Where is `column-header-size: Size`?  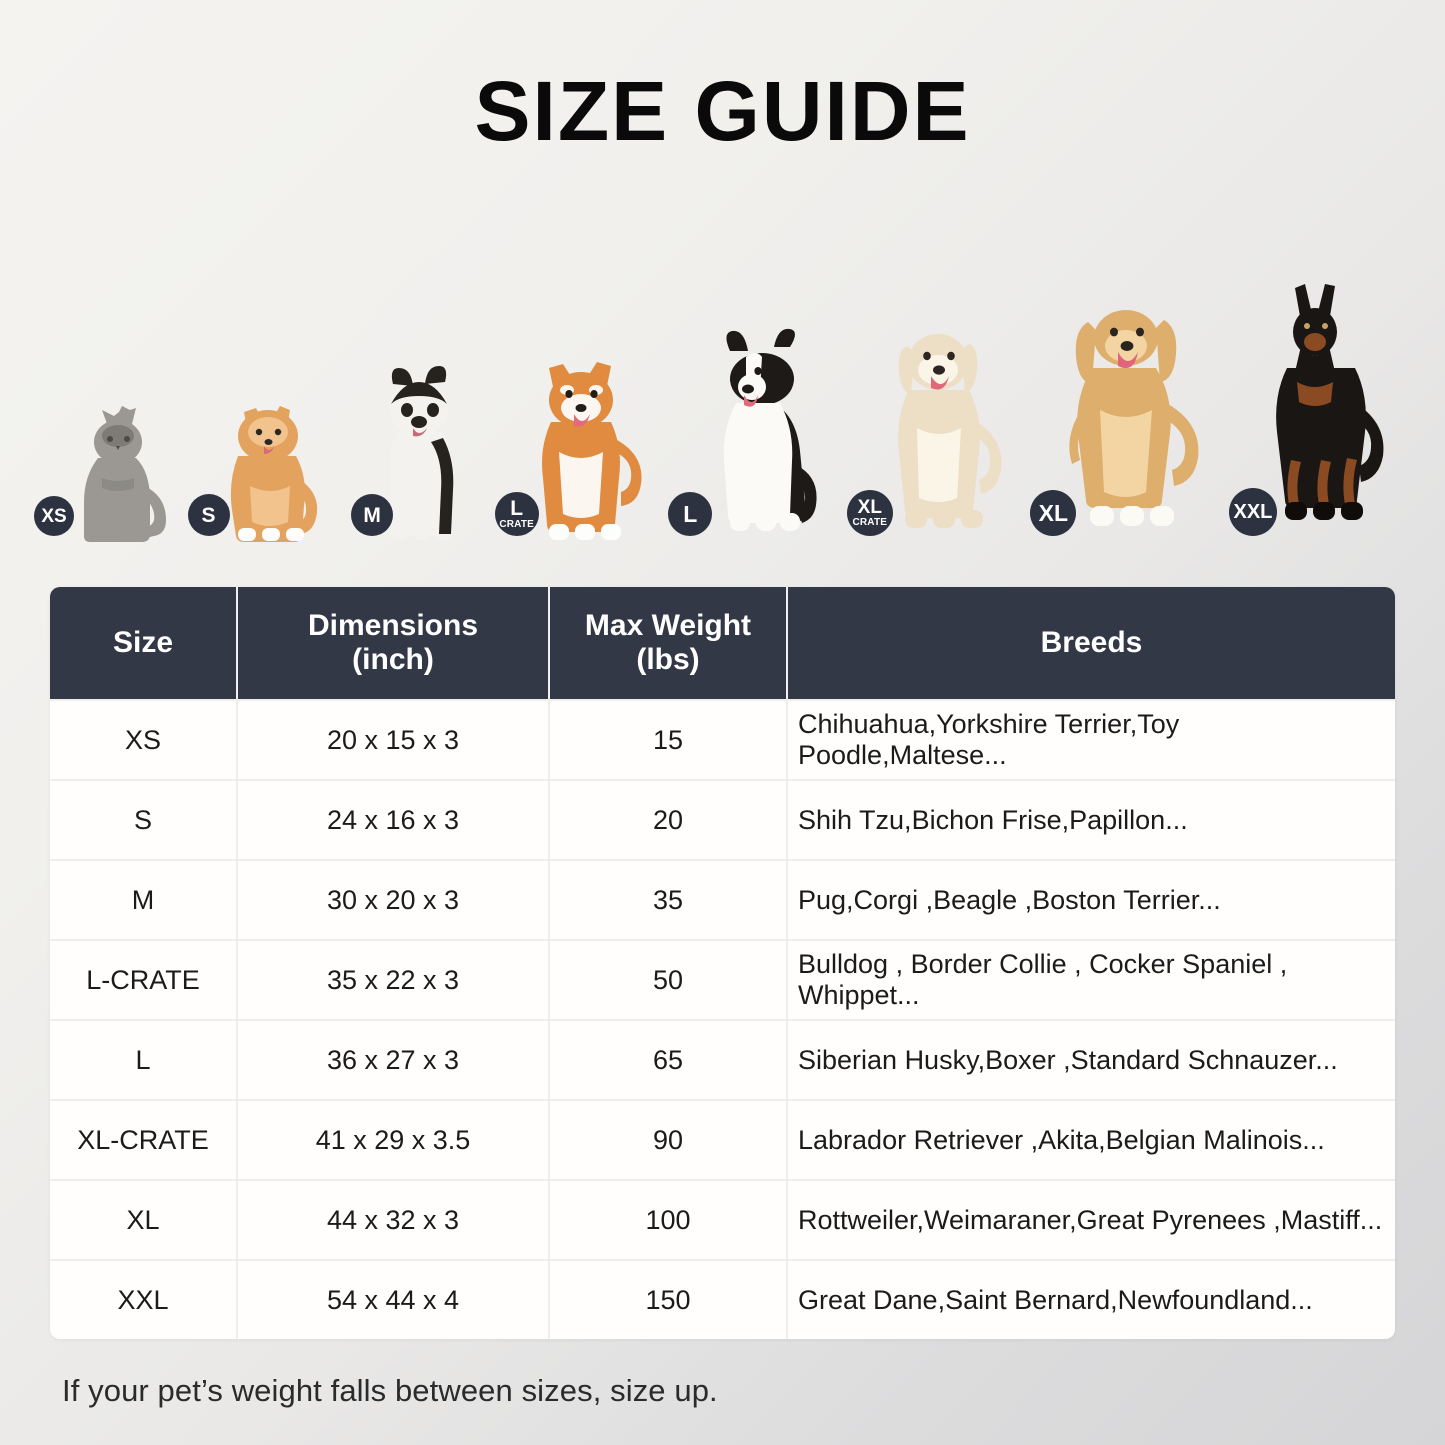 column-header-size: Size is located at coordinates (144, 643).